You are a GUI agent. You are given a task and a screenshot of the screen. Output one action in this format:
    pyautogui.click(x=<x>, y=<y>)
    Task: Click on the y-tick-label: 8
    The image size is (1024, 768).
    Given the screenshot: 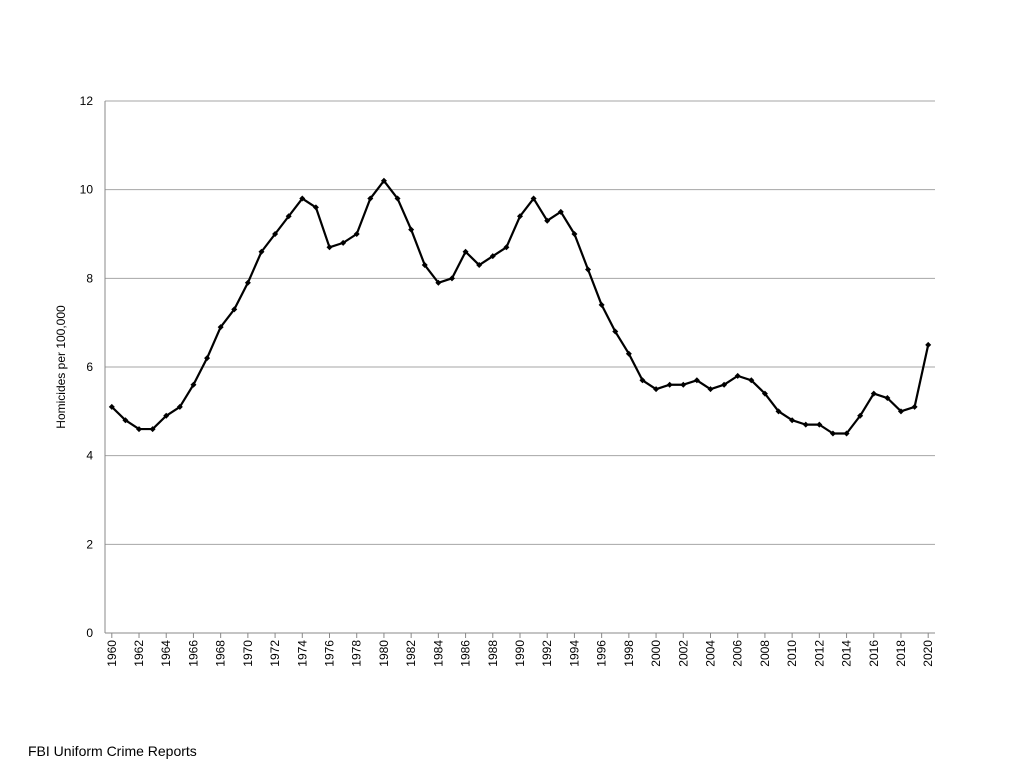 What is the action you would take?
    pyautogui.click(x=89, y=278)
    